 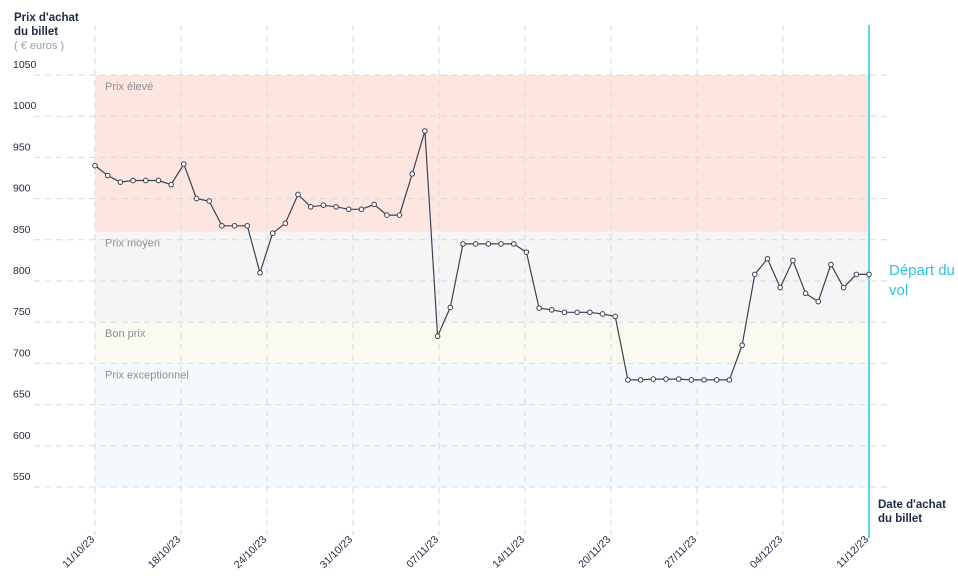 What do you see at coordinates (594, 552) in the screenshot?
I see `x-tick-label: 20/11/23` at bounding box center [594, 552].